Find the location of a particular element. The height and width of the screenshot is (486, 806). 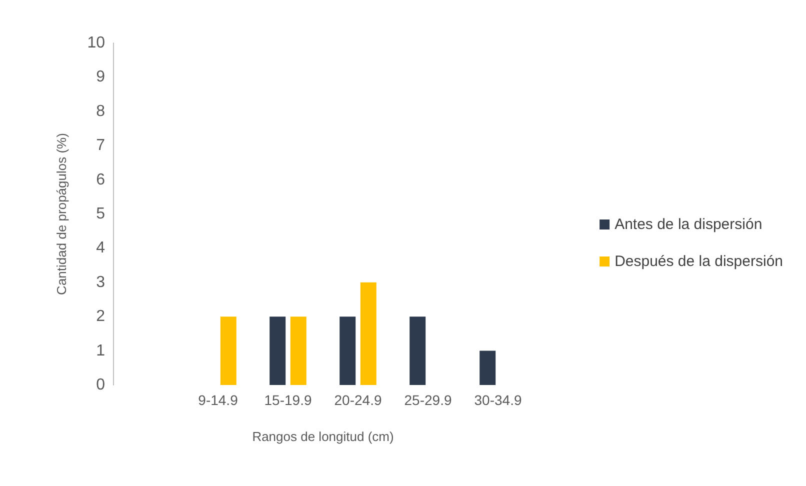

y-tick-label: 8 is located at coordinates (101, 111).